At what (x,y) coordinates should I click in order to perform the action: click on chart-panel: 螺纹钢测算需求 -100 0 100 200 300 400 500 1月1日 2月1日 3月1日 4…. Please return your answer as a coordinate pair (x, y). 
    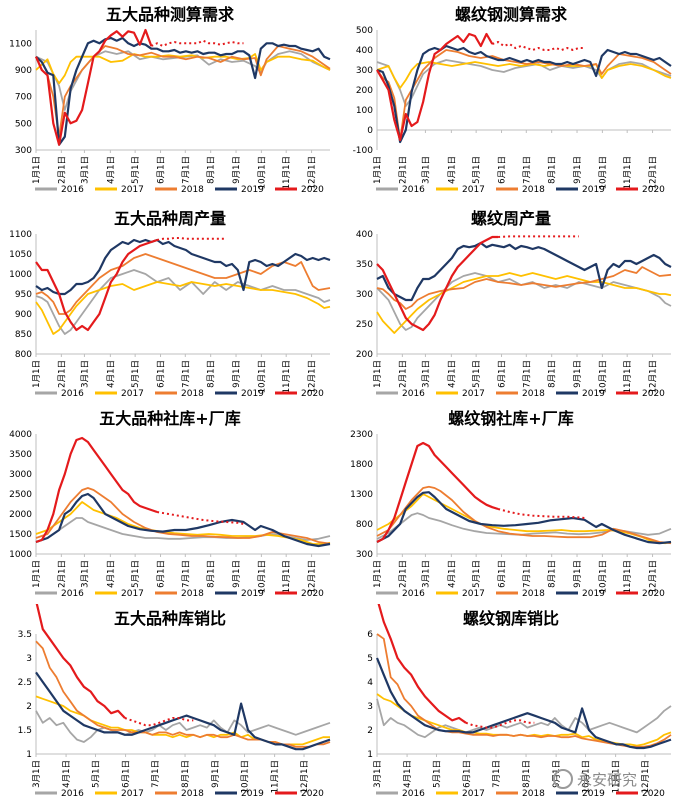
    Looking at the image, I should click on (511, 100).